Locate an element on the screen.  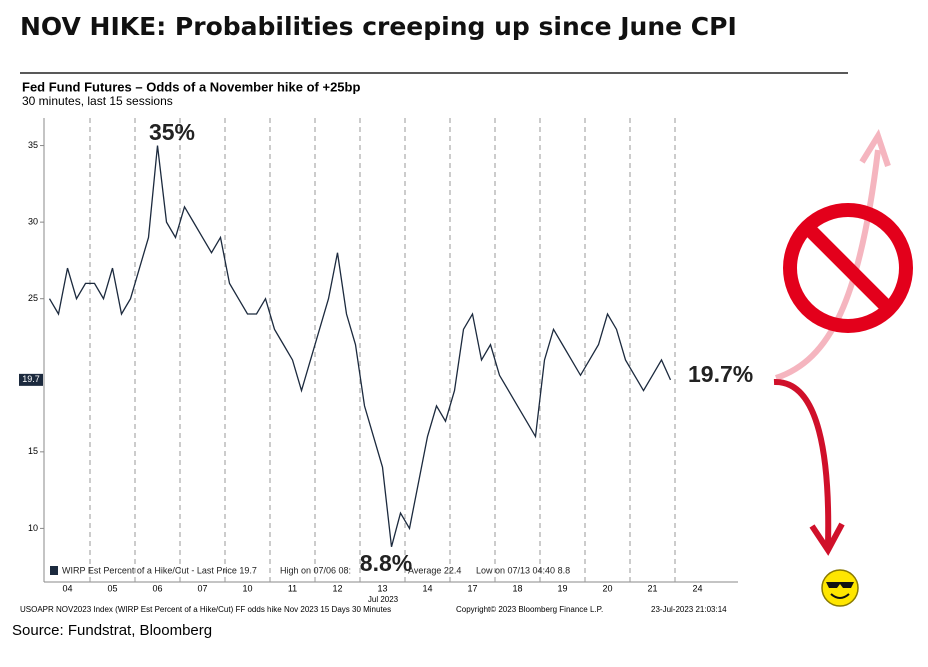
legend-swatch is located at coordinates (54, 570).